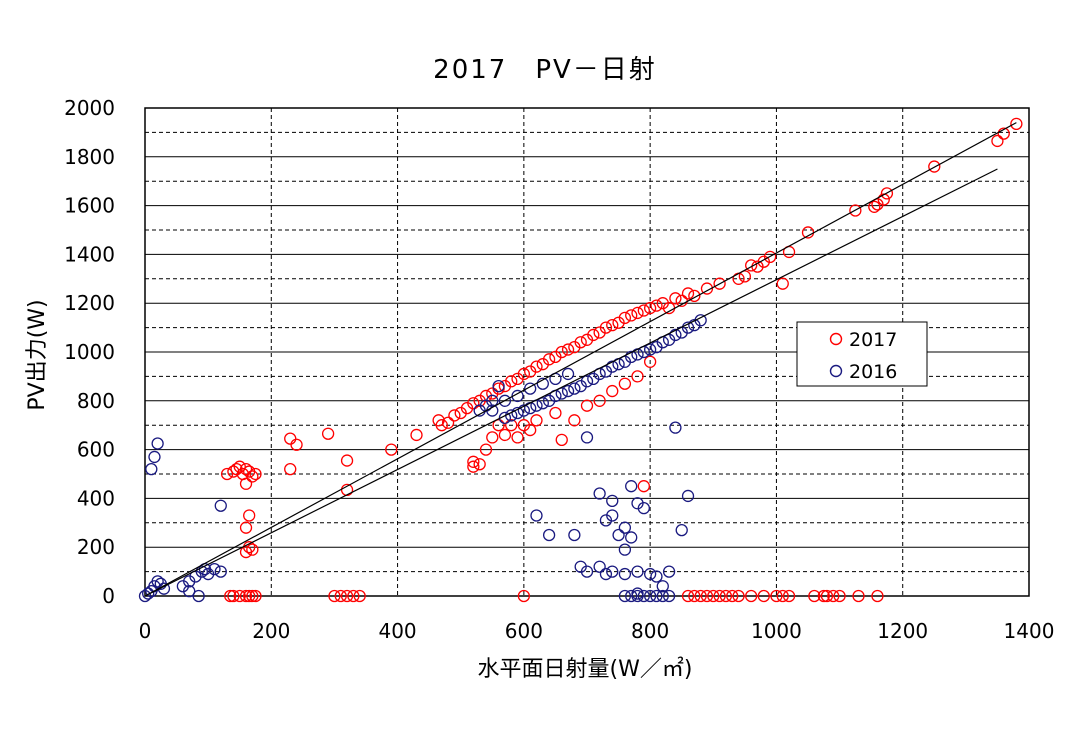 This screenshot has height=742, width=1088. What do you see at coordinates (397, 631) in the screenshot?
I see `x-tick-label: 400` at bounding box center [397, 631].